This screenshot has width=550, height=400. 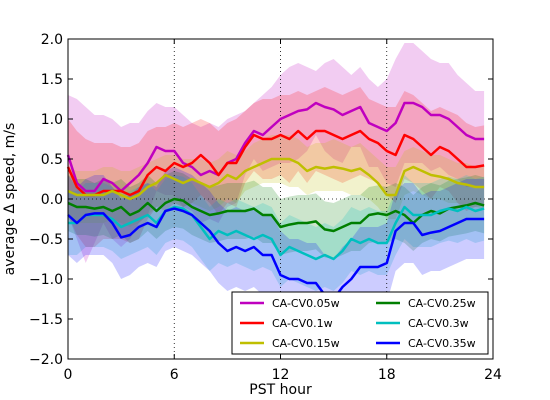 What do you see at coordinates (281, 375) in the screenshot?
I see `x-tick-label: 12` at bounding box center [281, 375].